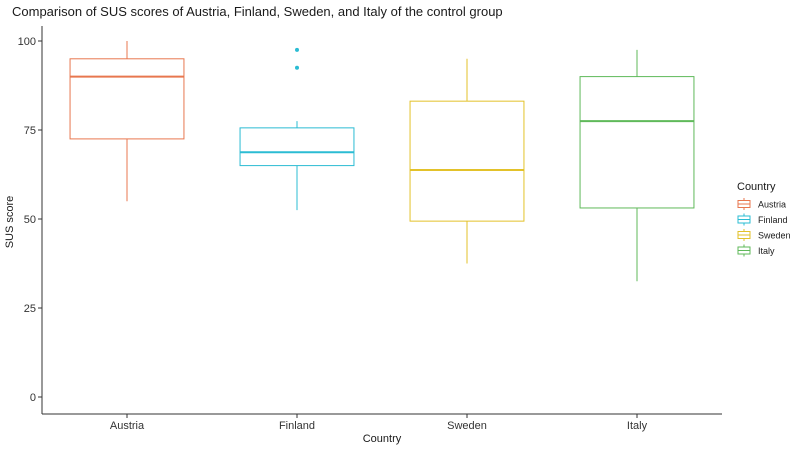  What do you see at coordinates (467, 426) in the screenshot?
I see `x-tick-label: Sweden` at bounding box center [467, 426].